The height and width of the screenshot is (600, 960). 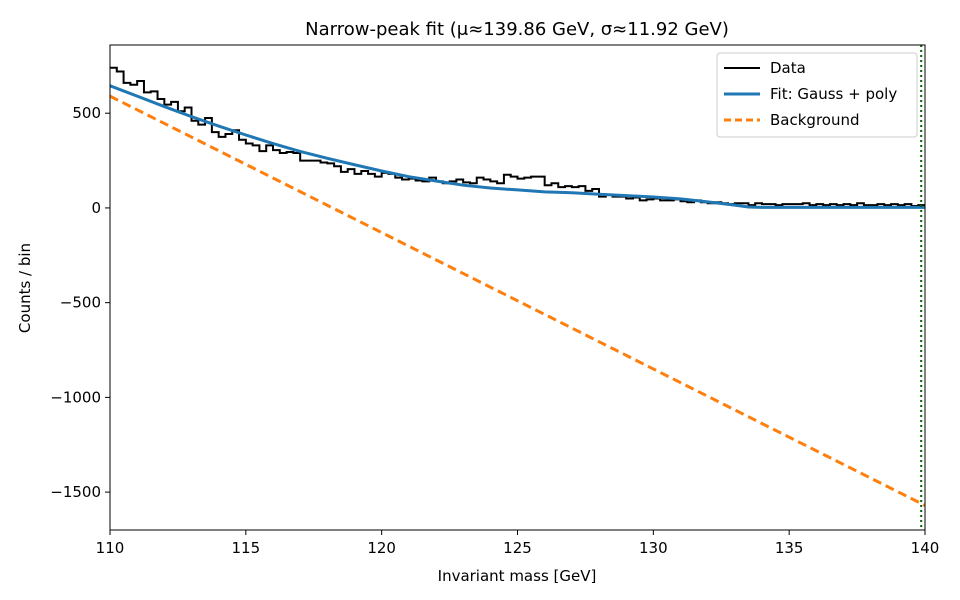 What do you see at coordinates (75, 492) in the screenshot?
I see `y-tick-label: −1500` at bounding box center [75, 492].